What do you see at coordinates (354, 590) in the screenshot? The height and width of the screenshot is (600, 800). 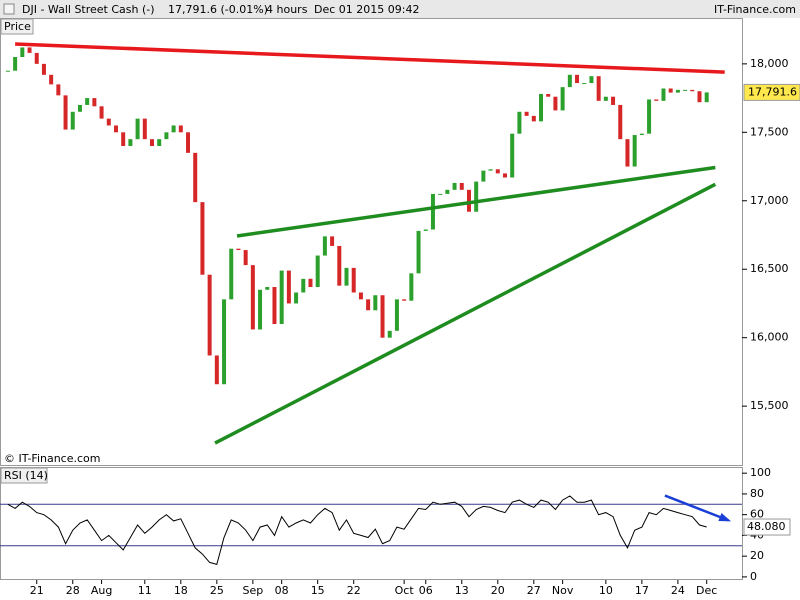 I see `x-tick-label: 22` at bounding box center [354, 590].